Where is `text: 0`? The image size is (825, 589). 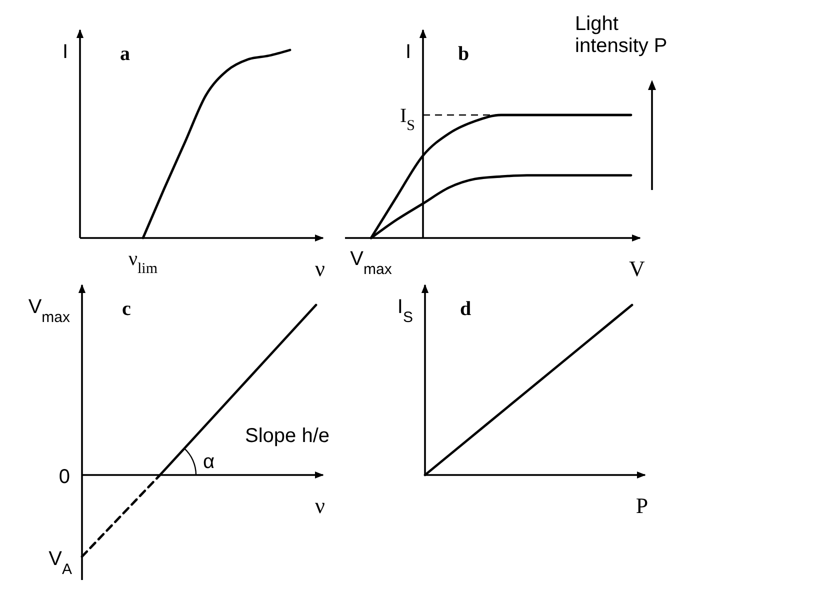
text: 0 is located at coordinates (64, 477).